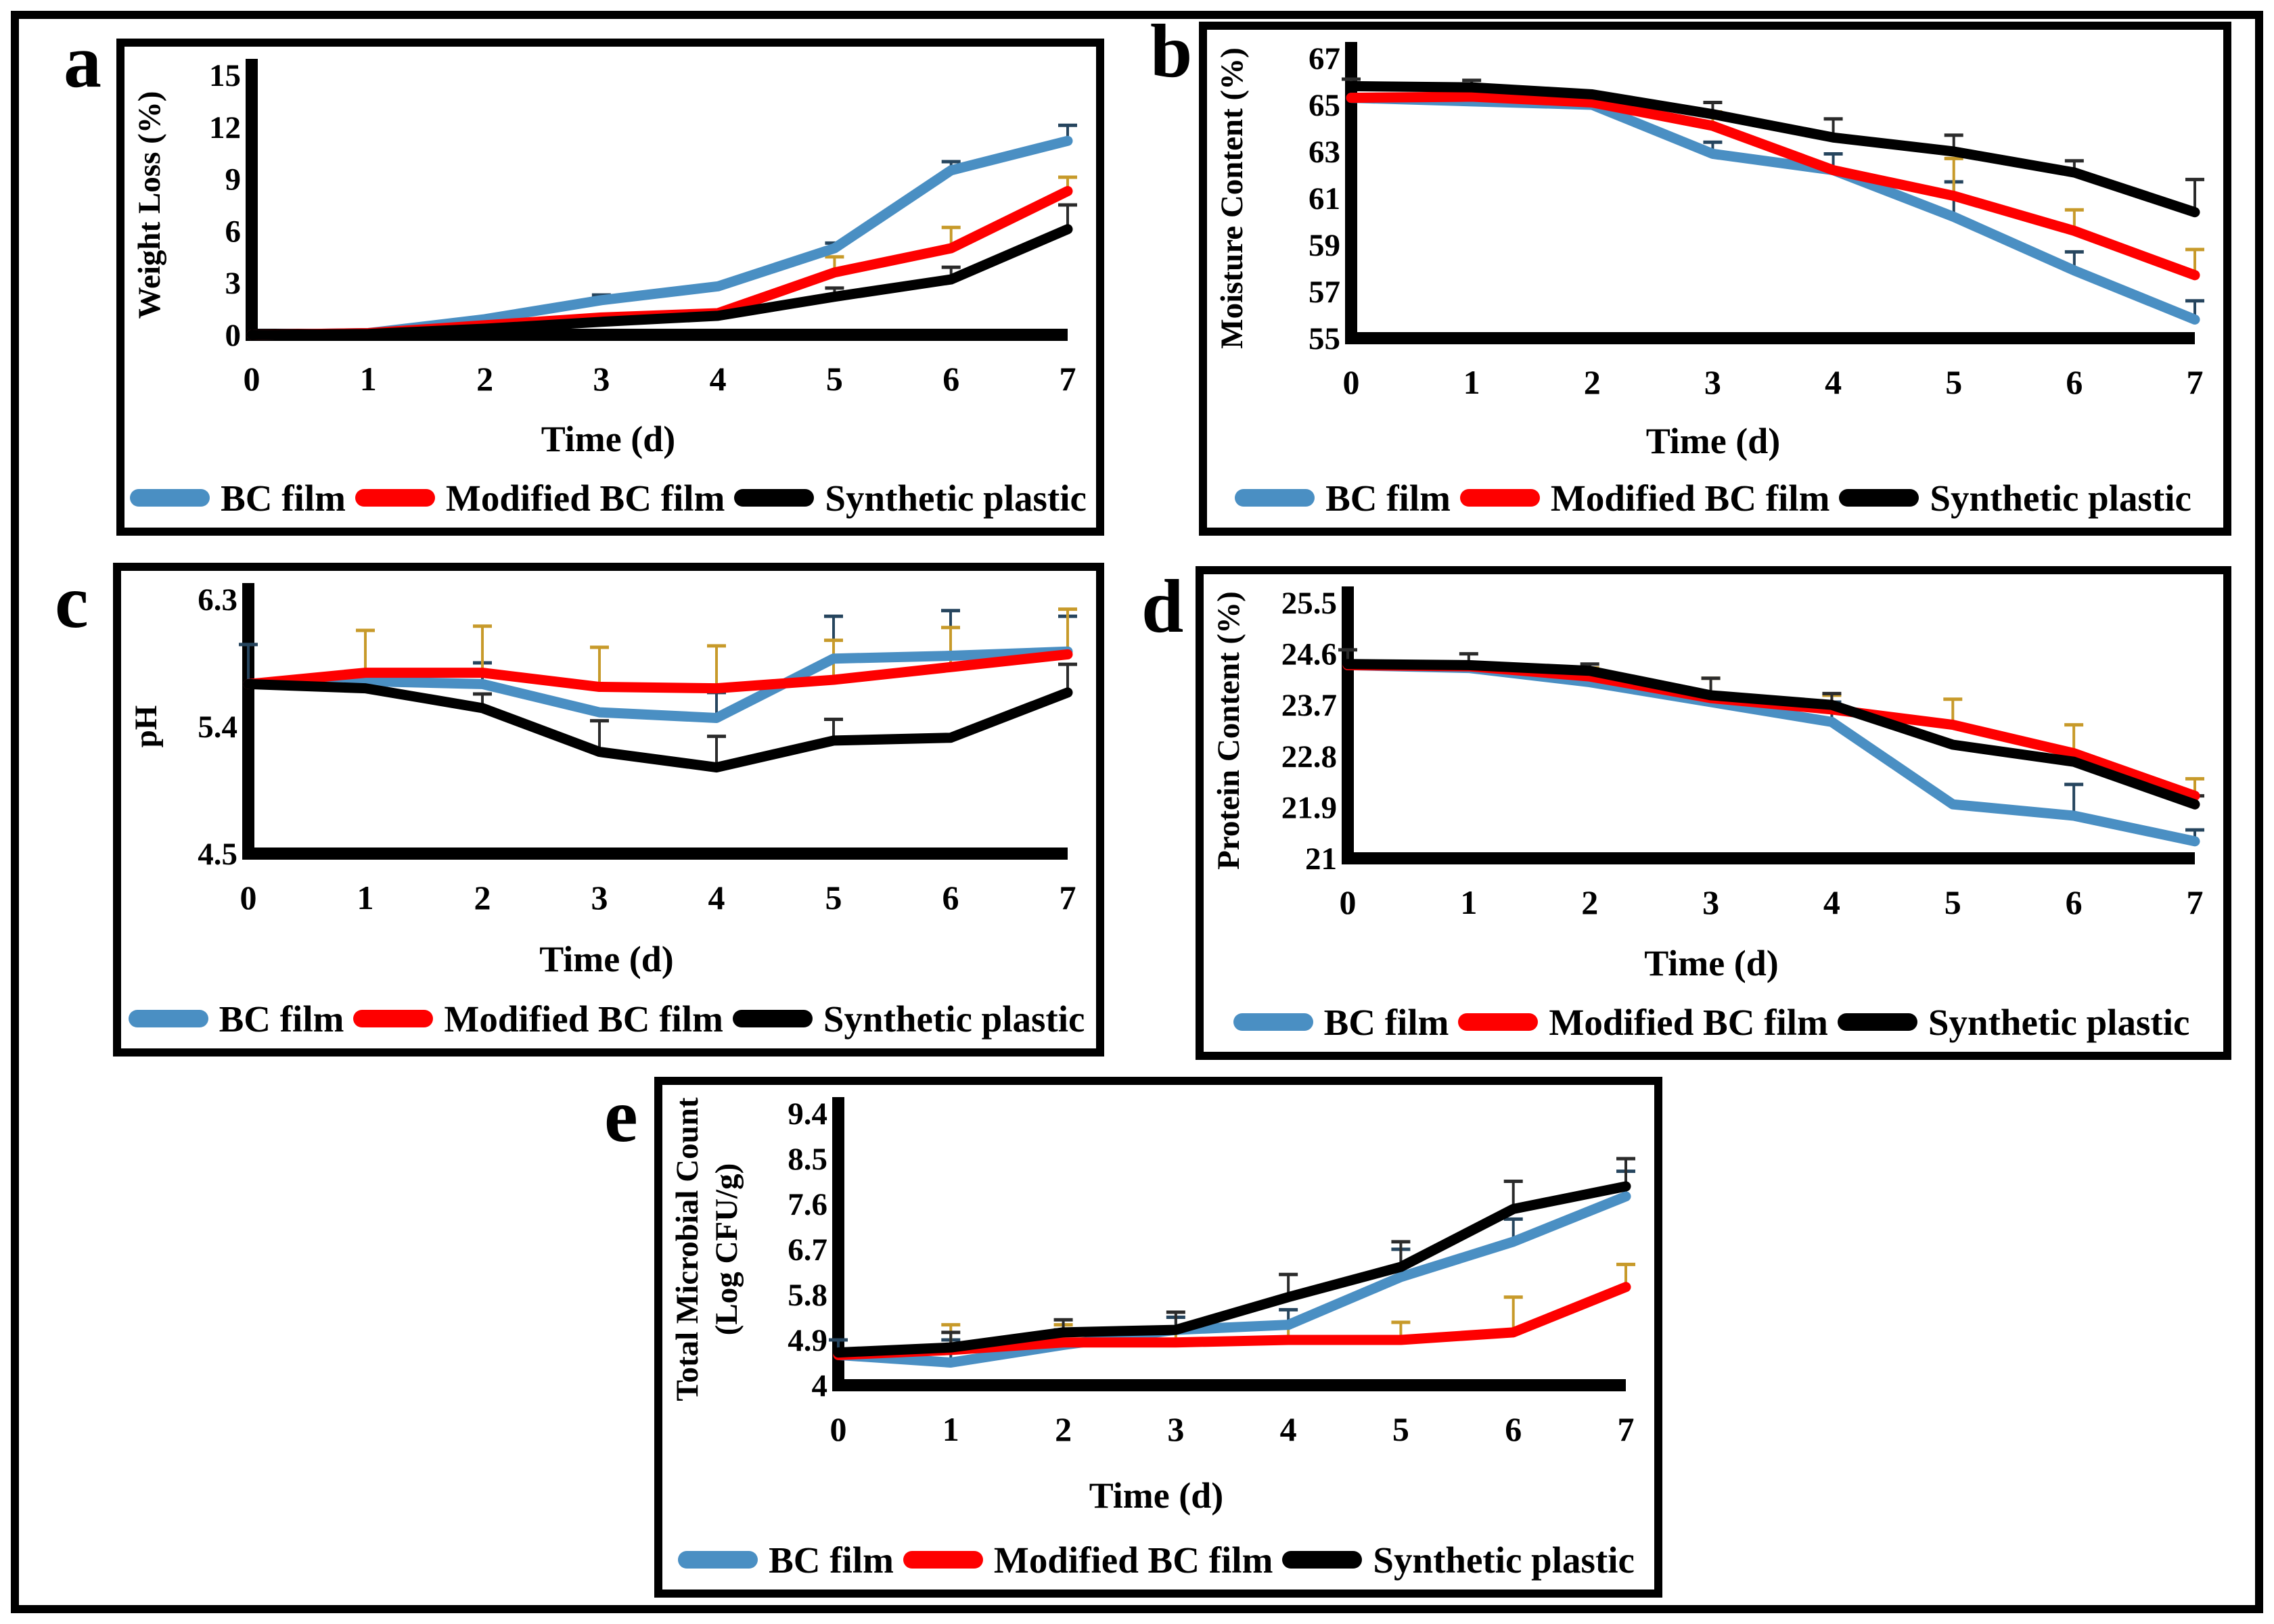 This screenshot has width=2274, height=1624. Describe the element at coordinates (687, 1249) in the screenshot. I see `y-axis-label: Total Microbial Count` at that location.